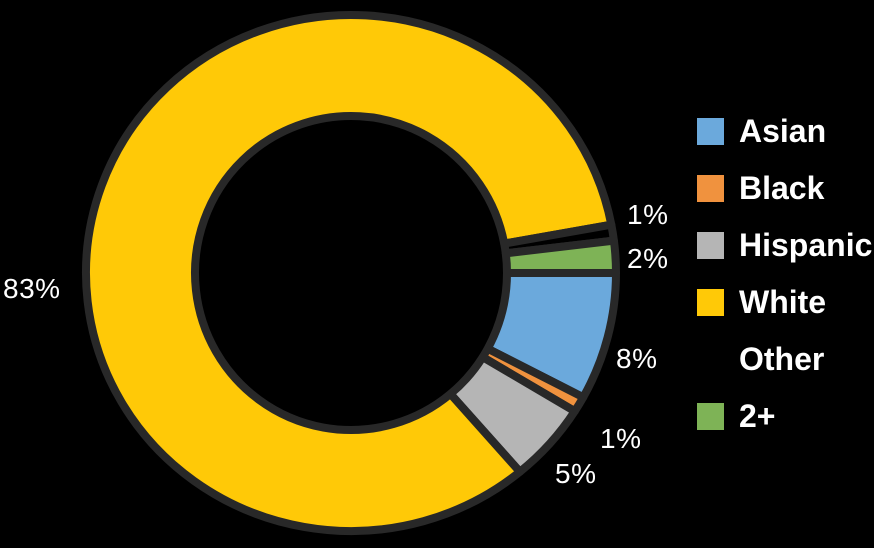  I want to click on legend-swatch-2plus, so click(710, 416).